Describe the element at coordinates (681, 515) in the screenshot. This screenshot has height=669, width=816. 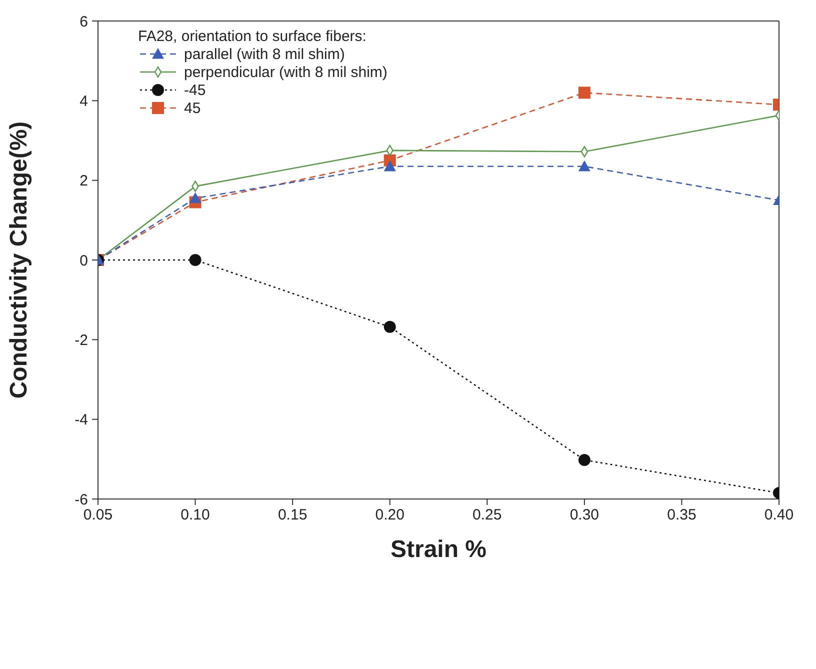
I see `x-tick-label: 0.35` at that location.